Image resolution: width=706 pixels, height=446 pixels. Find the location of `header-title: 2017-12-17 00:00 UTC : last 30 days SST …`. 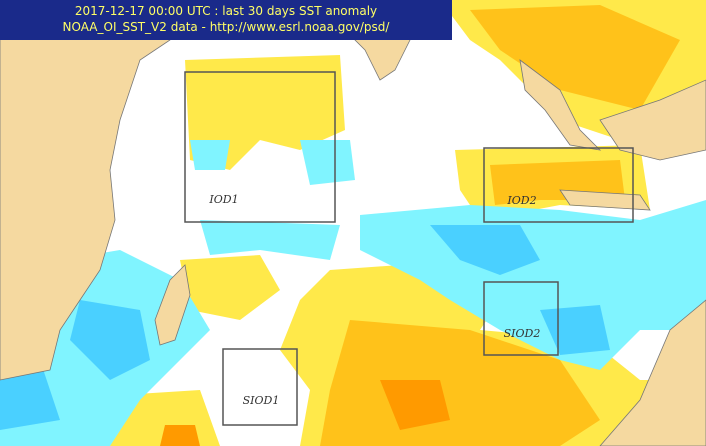

header-title: 2017-12-17 00:00 UTC : last 30 days SST … is located at coordinates (226, 11).